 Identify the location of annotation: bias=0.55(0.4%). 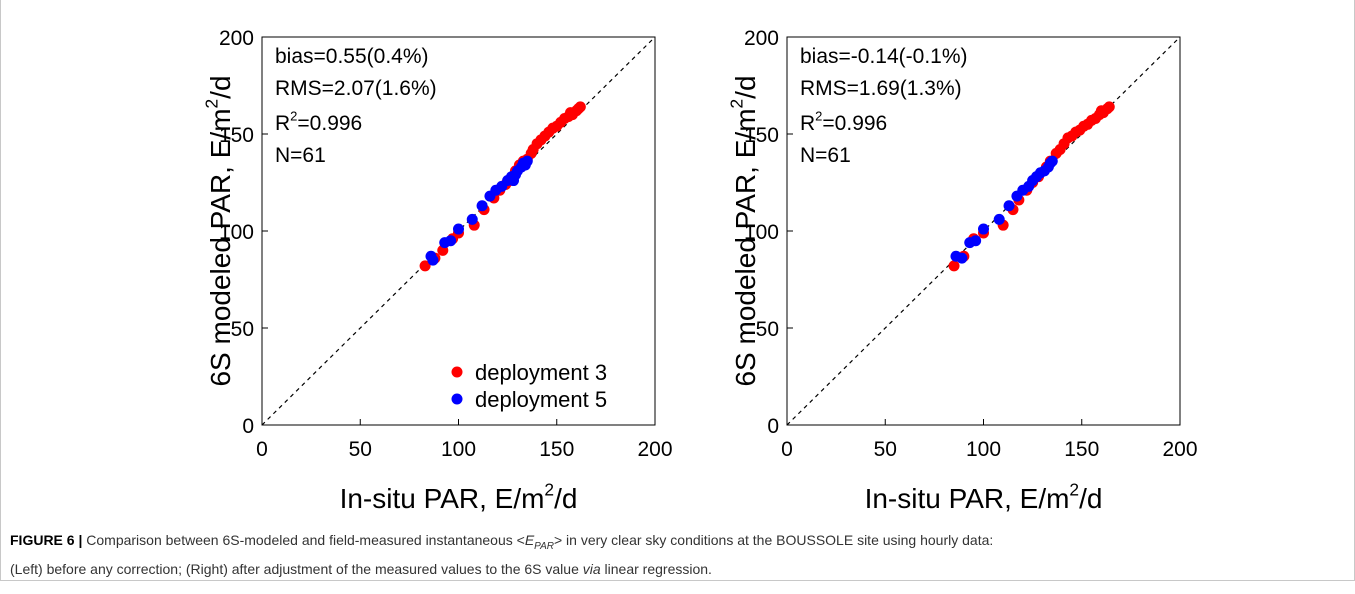
(352, 56).